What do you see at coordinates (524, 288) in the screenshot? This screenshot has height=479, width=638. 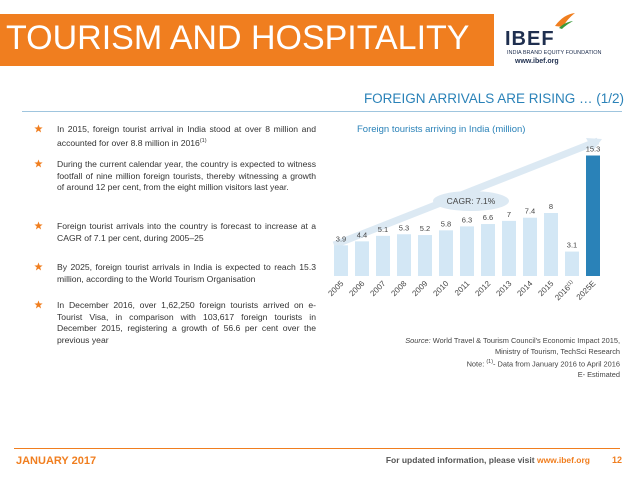 I see `x-tick-label: 2014` at bounding box center [524, 288].